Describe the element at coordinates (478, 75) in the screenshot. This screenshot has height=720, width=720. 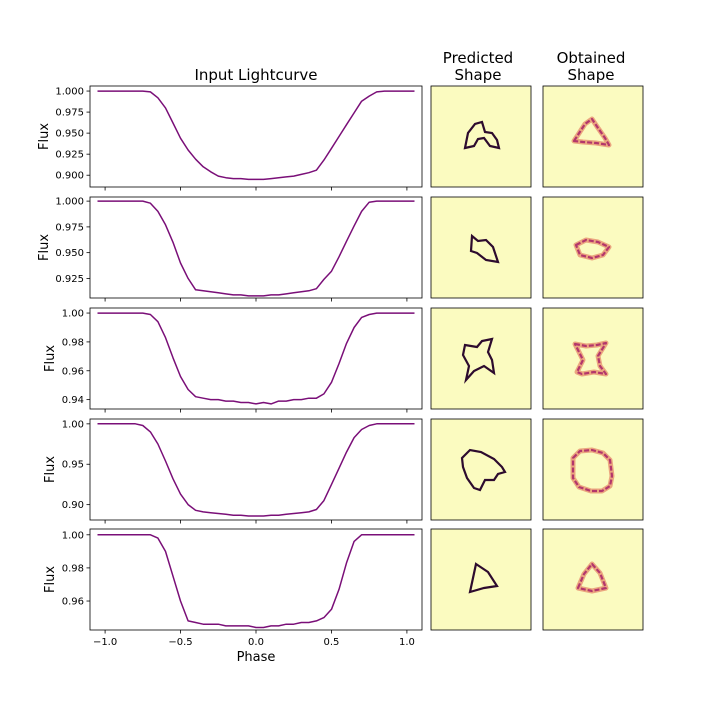
I see `title-predicted-line2: Shape` at that location.